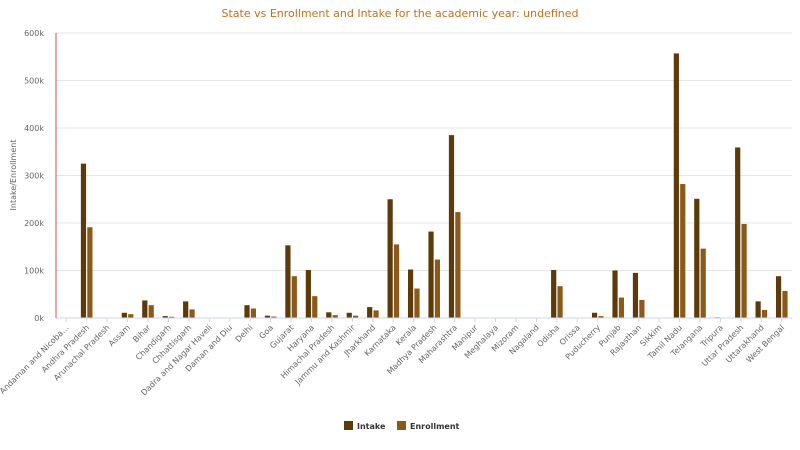  Describe the element at coordinates (435, 426) in the screenshot. I see `legend-label-enrollment: Enrollment` at that location.